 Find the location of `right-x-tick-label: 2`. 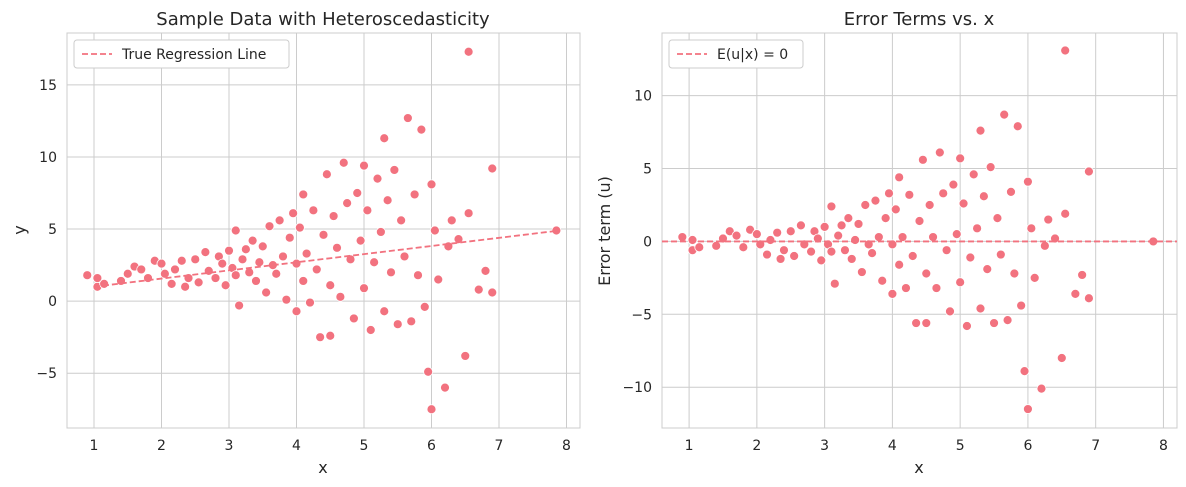

right-x-tick-label: 2 is located at coordinates (756, 446).